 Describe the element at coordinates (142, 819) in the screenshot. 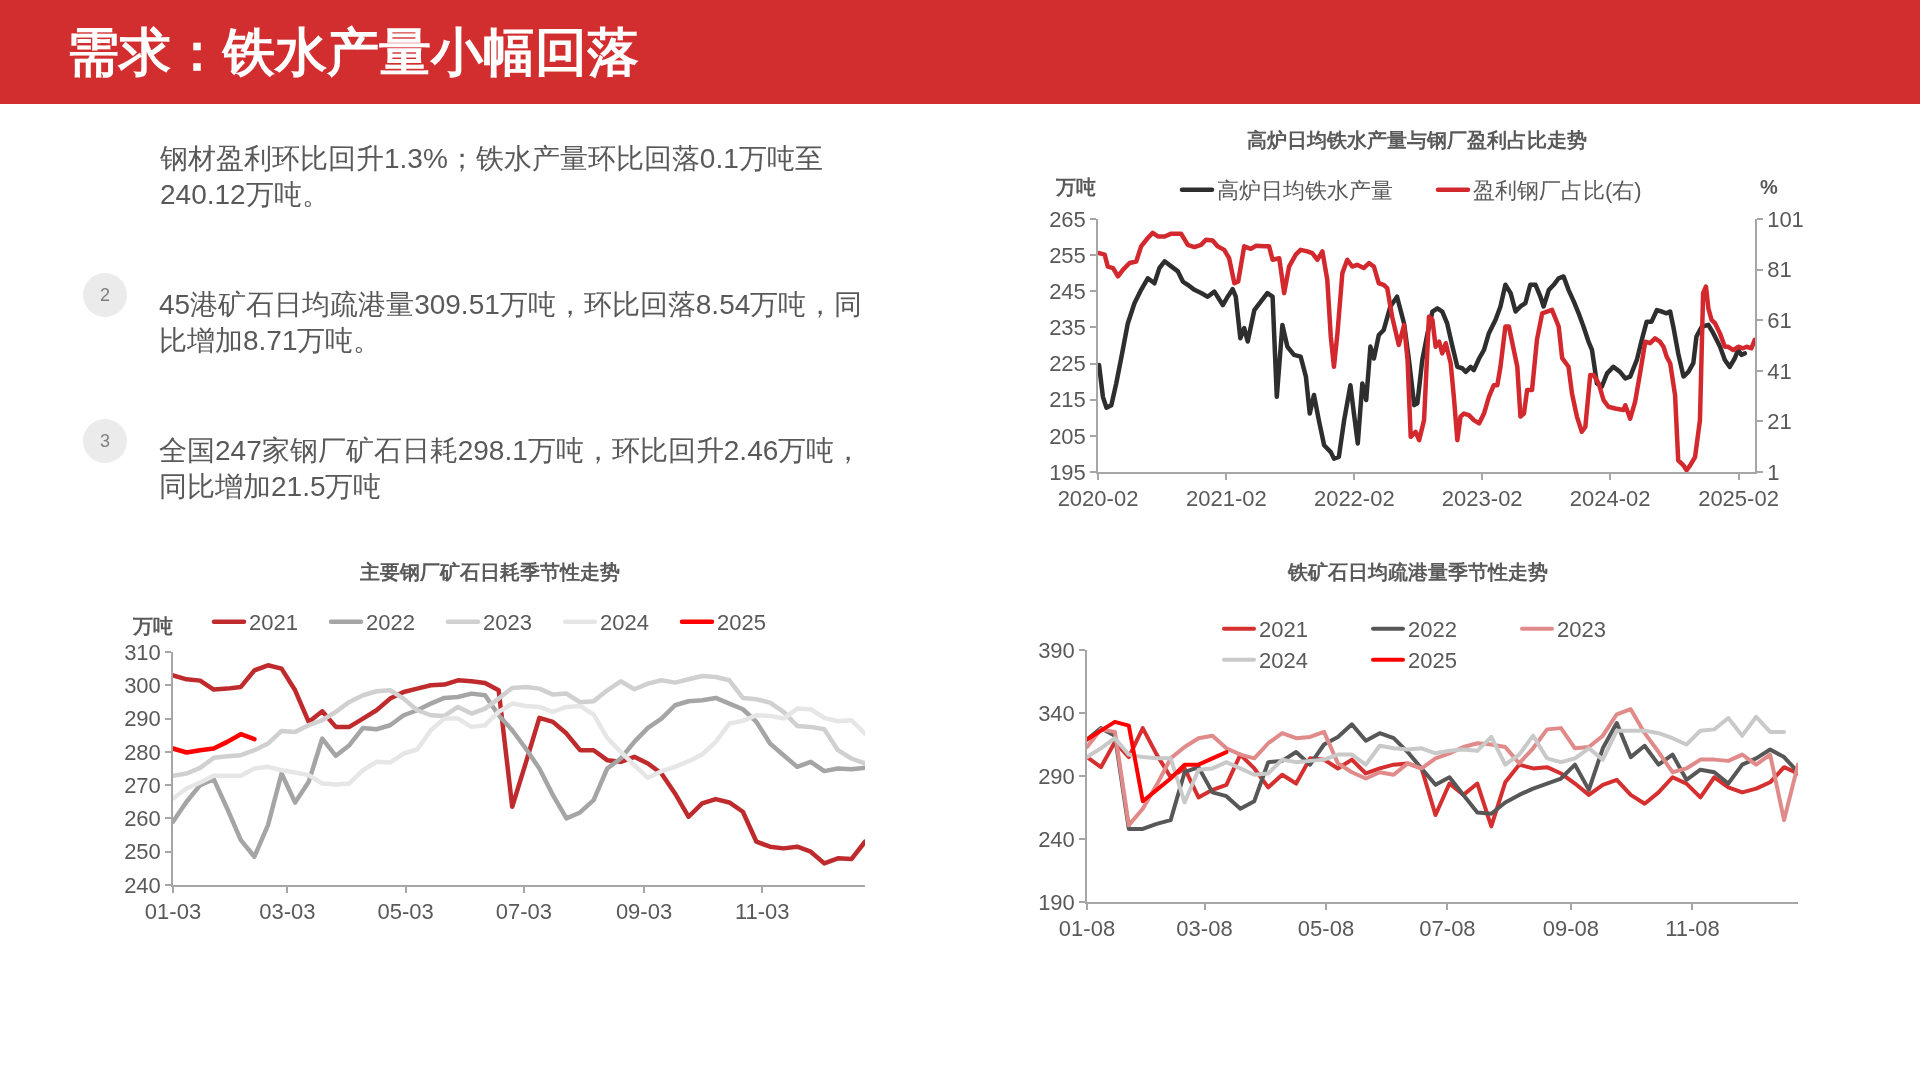

I see `y-tick-label: 260` at that location.